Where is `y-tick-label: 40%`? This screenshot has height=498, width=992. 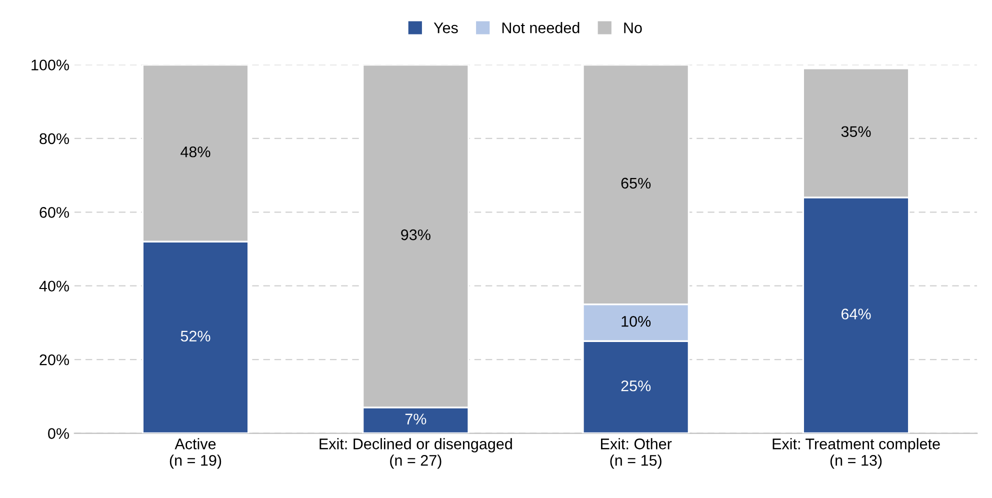
y-tick-label: 40% is located at coordinates (54, 286).